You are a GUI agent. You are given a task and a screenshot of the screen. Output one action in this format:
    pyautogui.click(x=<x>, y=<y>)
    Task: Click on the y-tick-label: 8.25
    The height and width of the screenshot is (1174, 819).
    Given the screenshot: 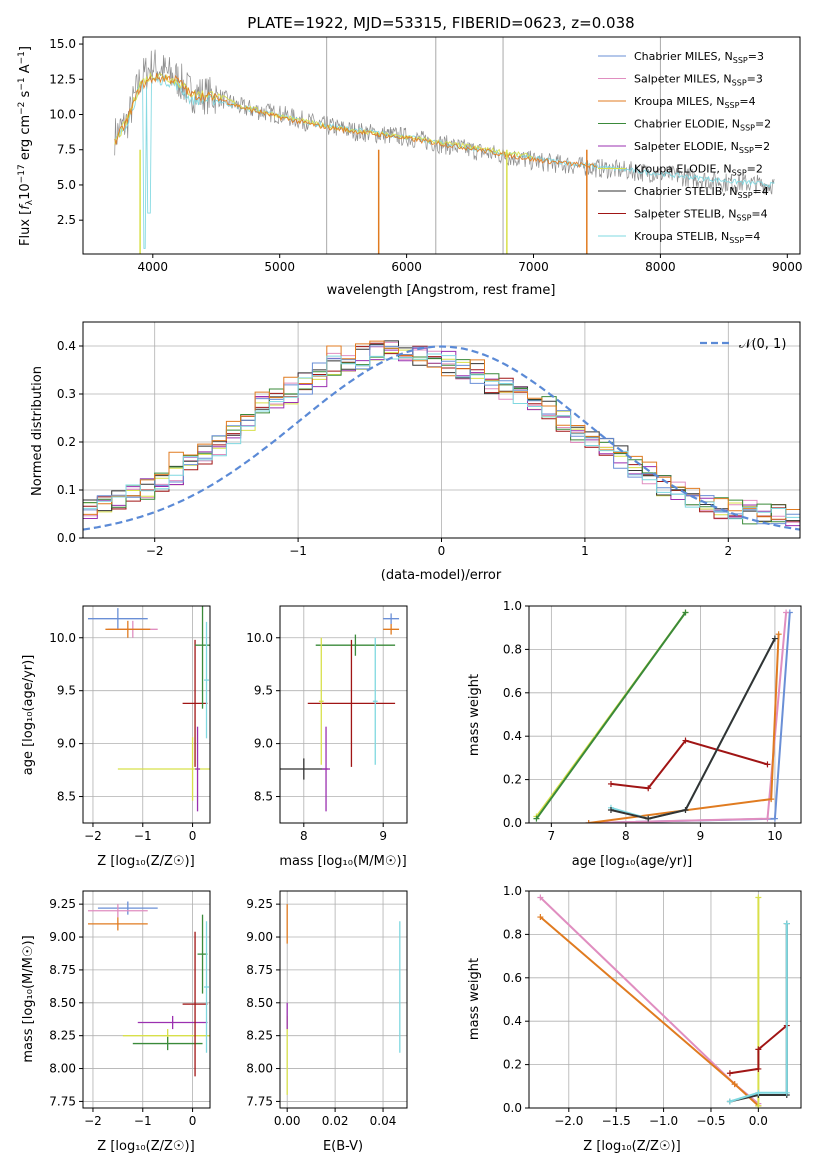 What is the action you would take?
    pyautogui.click(x=62, y=1036)
    